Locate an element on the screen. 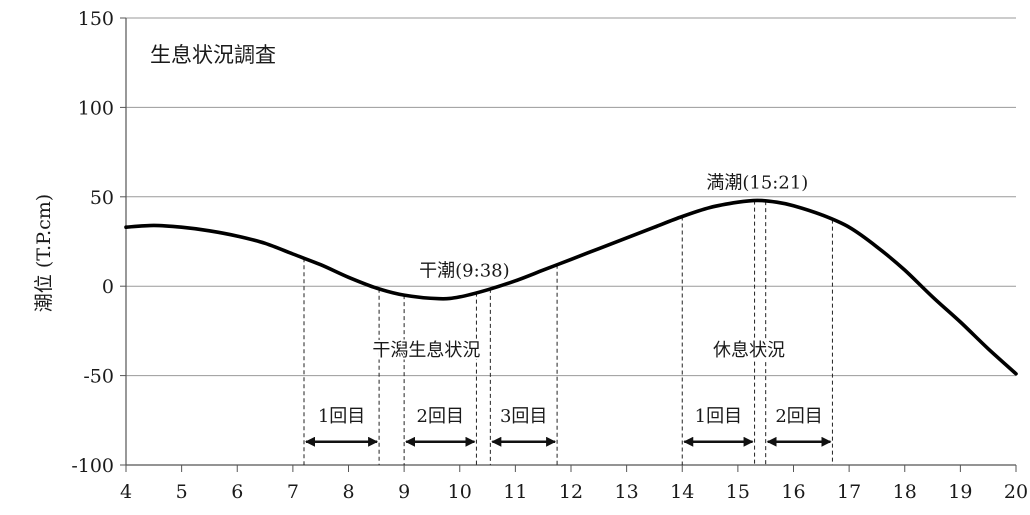  interval-label: 3回目 is located at coordinates (523, 416).